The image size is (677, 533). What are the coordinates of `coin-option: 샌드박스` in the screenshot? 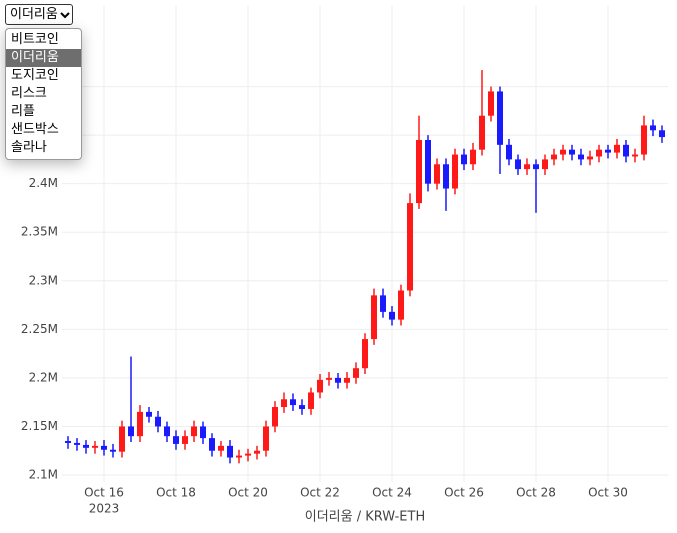 It's located at (35, 129).